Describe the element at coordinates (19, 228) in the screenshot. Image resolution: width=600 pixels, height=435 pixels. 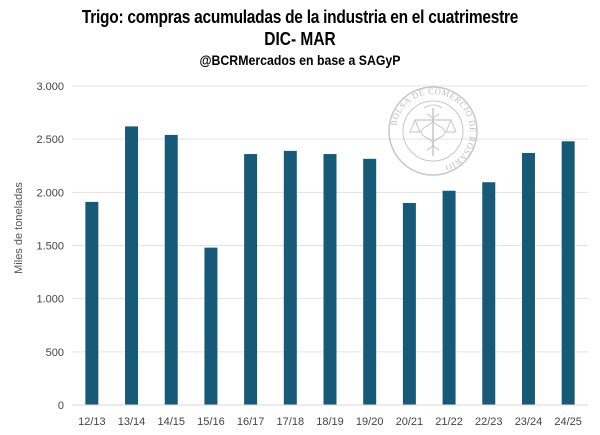
I see `y-axis-label: Miles de toneladas` at that location.